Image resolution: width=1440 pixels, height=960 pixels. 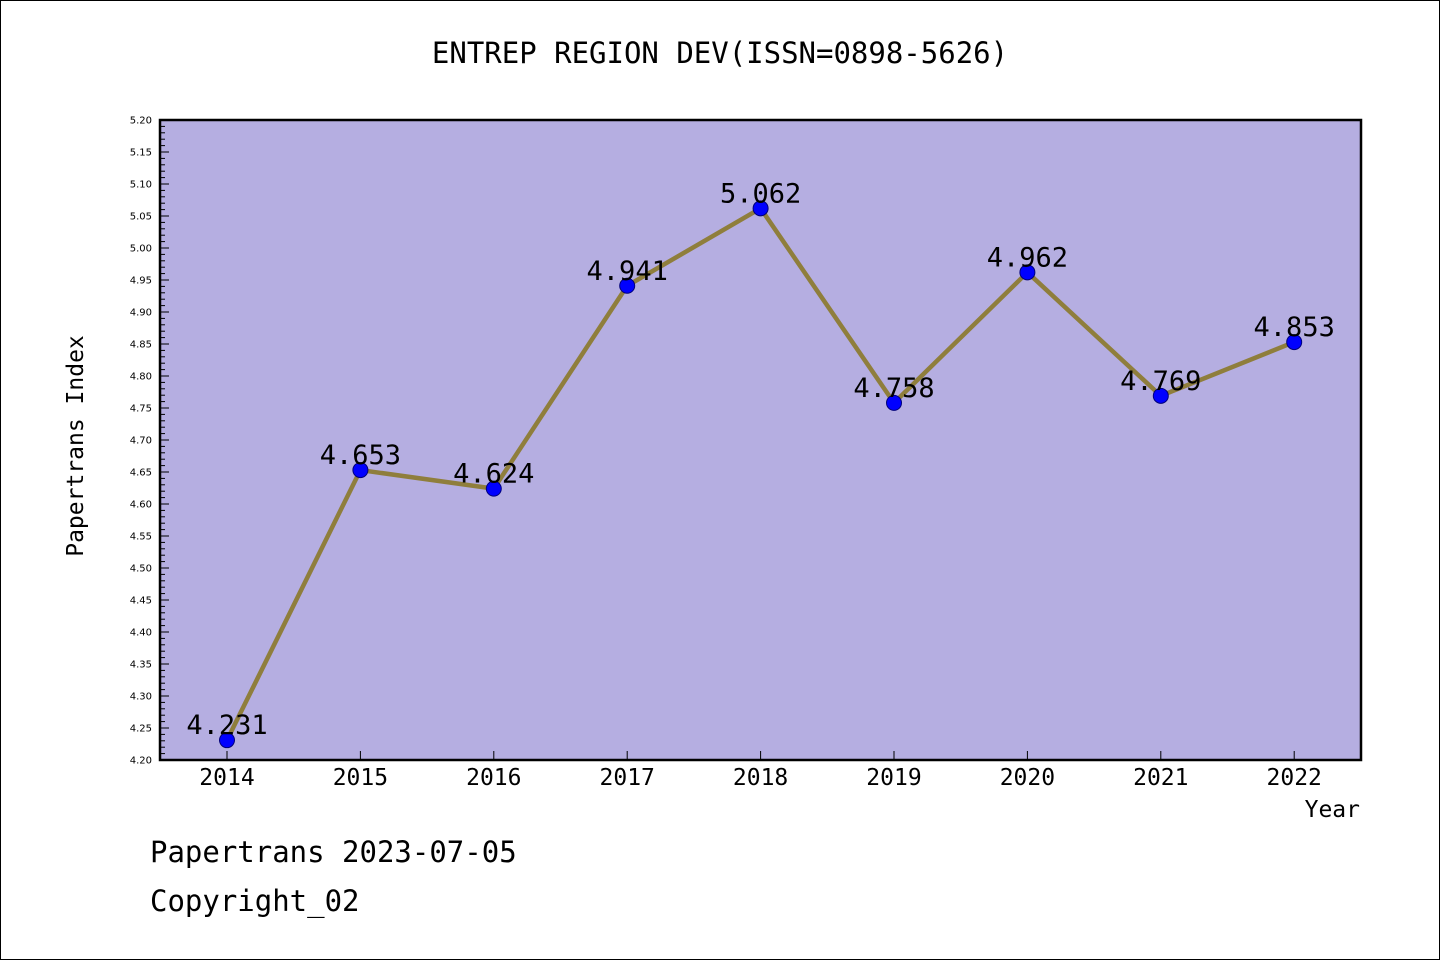 What do you see at coordinates (141, 761) in the screenshot?
I see `y-tick-label: 4.20` at bounding box center [141, 761].